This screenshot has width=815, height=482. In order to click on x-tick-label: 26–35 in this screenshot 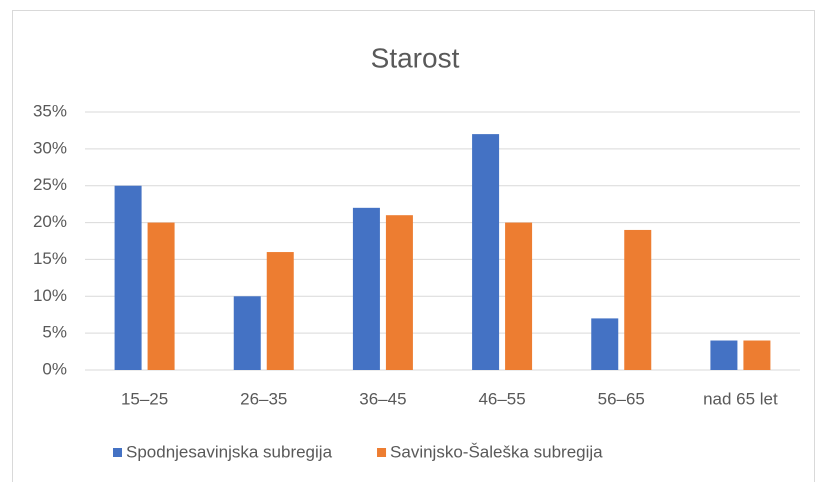, I will do `click(263, 398)`.